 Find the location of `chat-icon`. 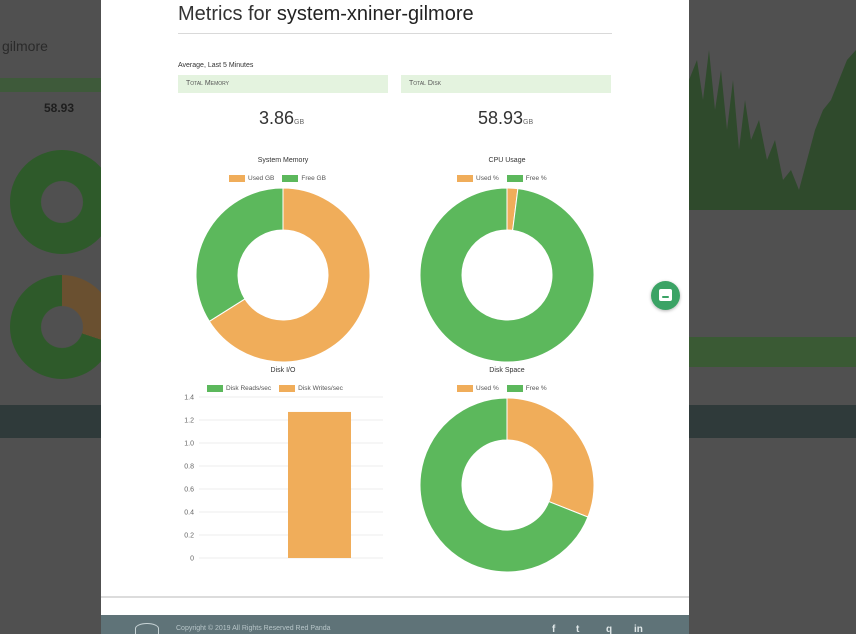

chat-icon is located at coordinates (665, 295).